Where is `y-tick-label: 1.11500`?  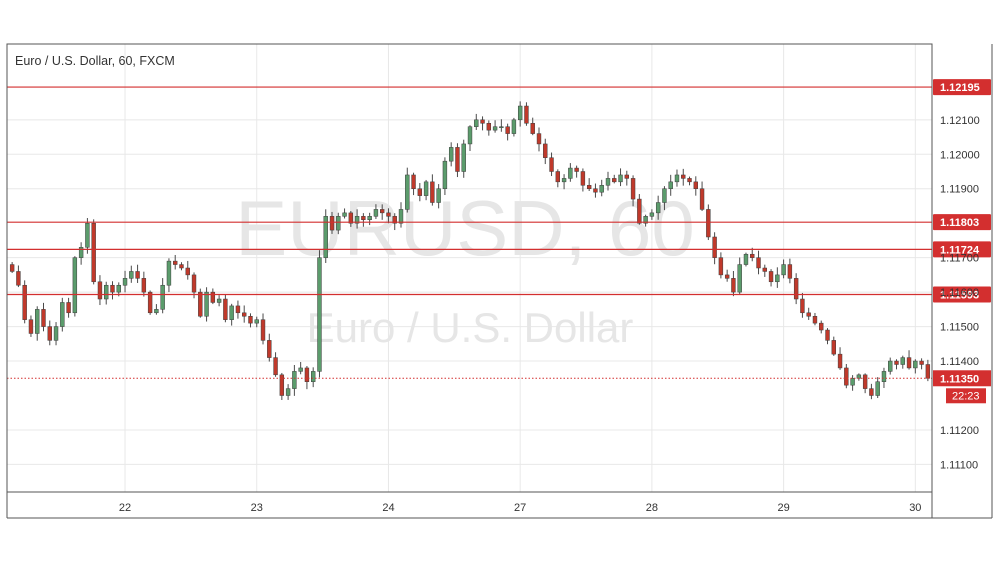 y-tick-label: 1.11500 is located at coordinates (959, 328).